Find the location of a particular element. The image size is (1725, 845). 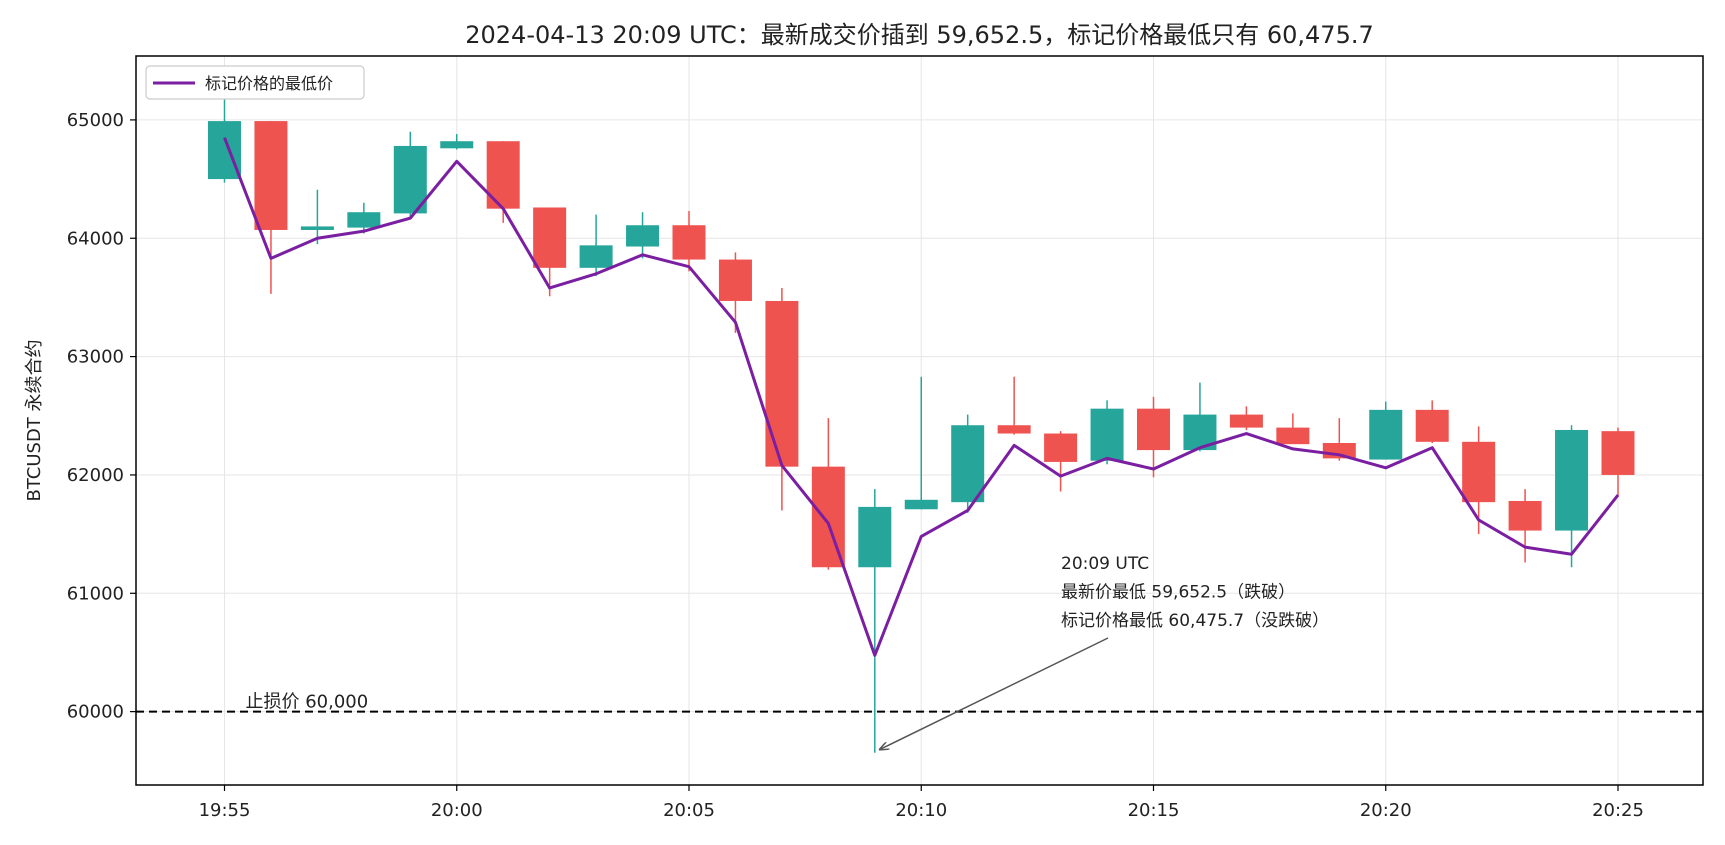

x-tick-label: 20:20 is located at coordinates (1386, 810).